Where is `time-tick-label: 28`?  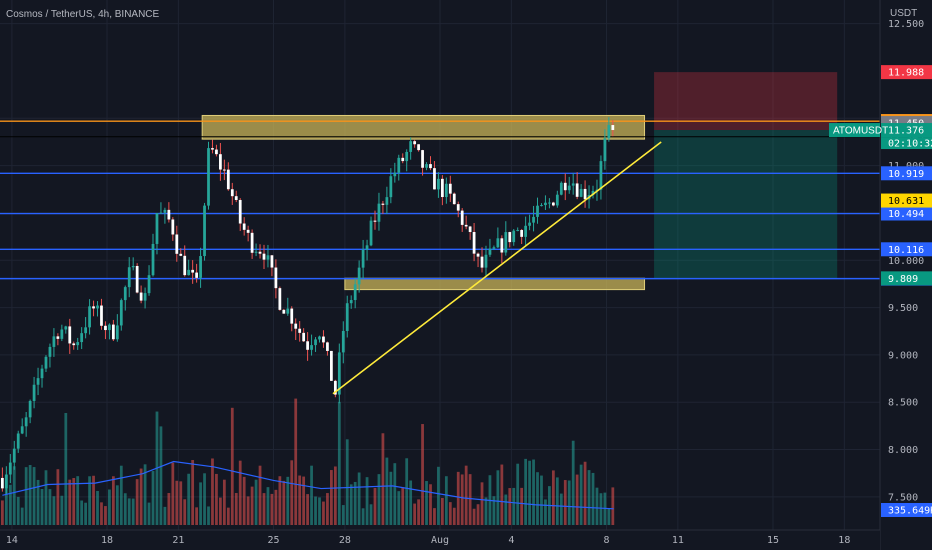 time-tick-label: 28 is located at coordinates (345, 540).